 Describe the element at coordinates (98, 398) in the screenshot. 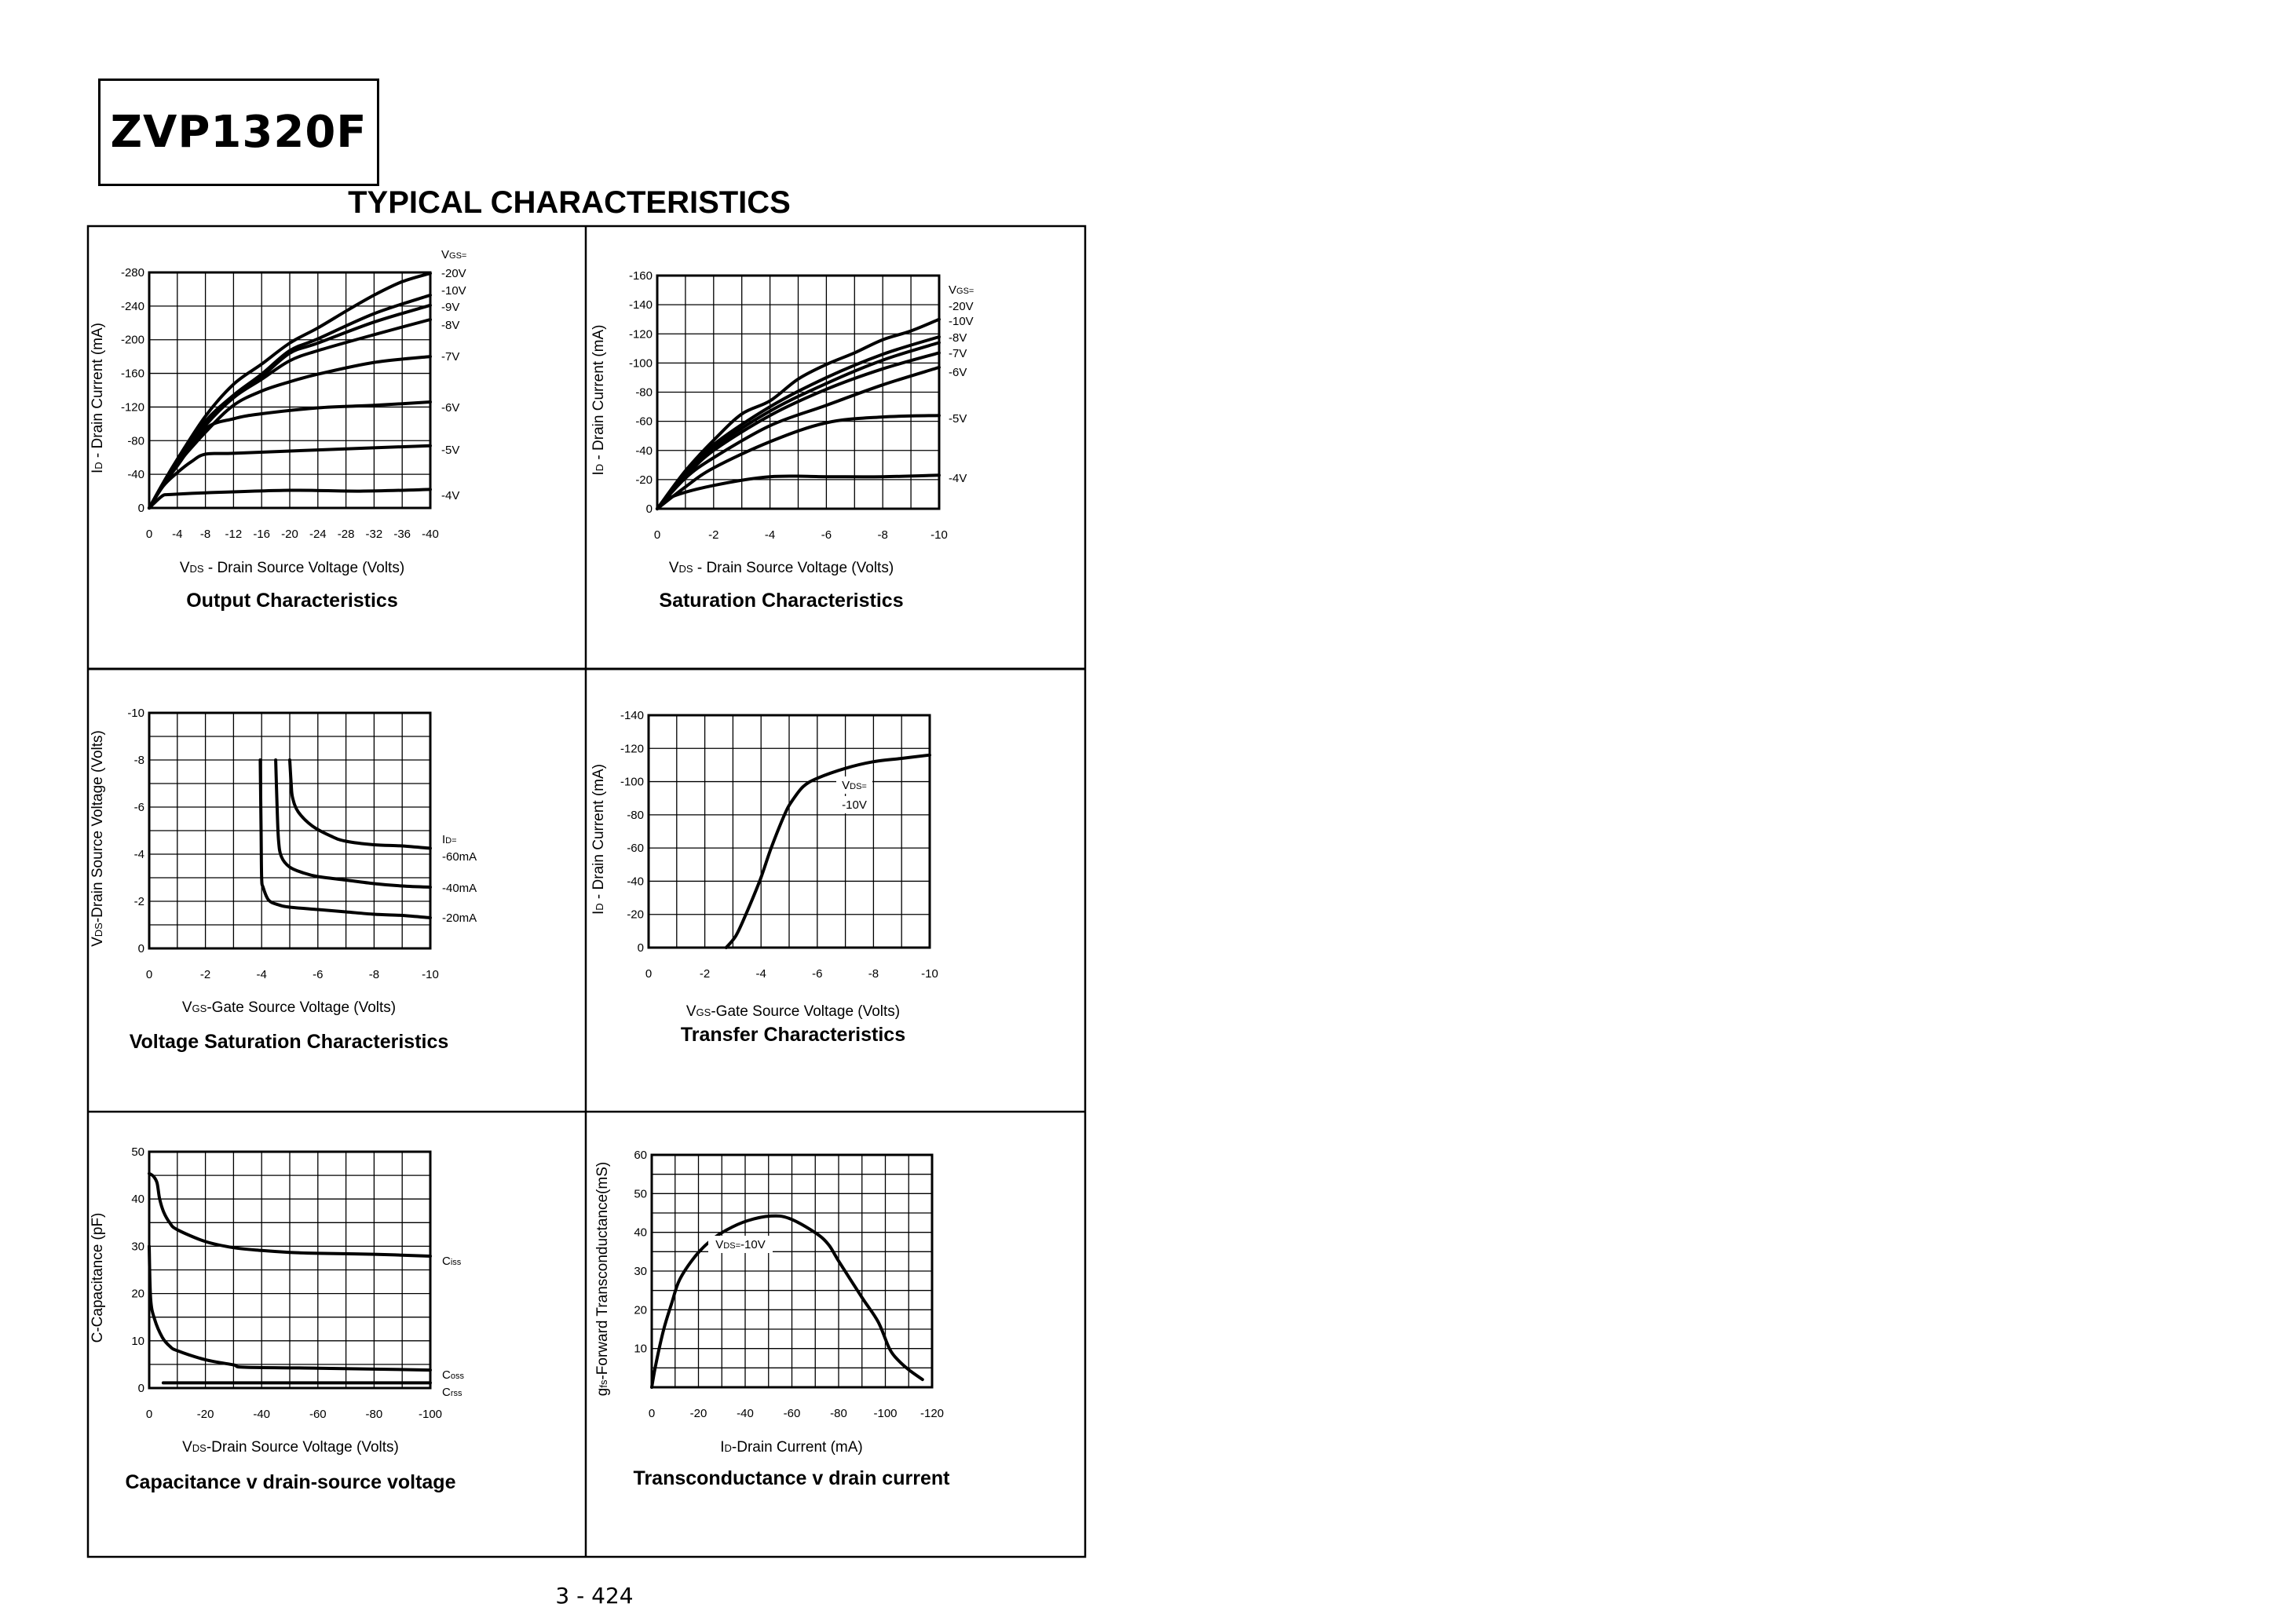

I see `y-axis-label: ID - Drain Current (mA)` at that location.